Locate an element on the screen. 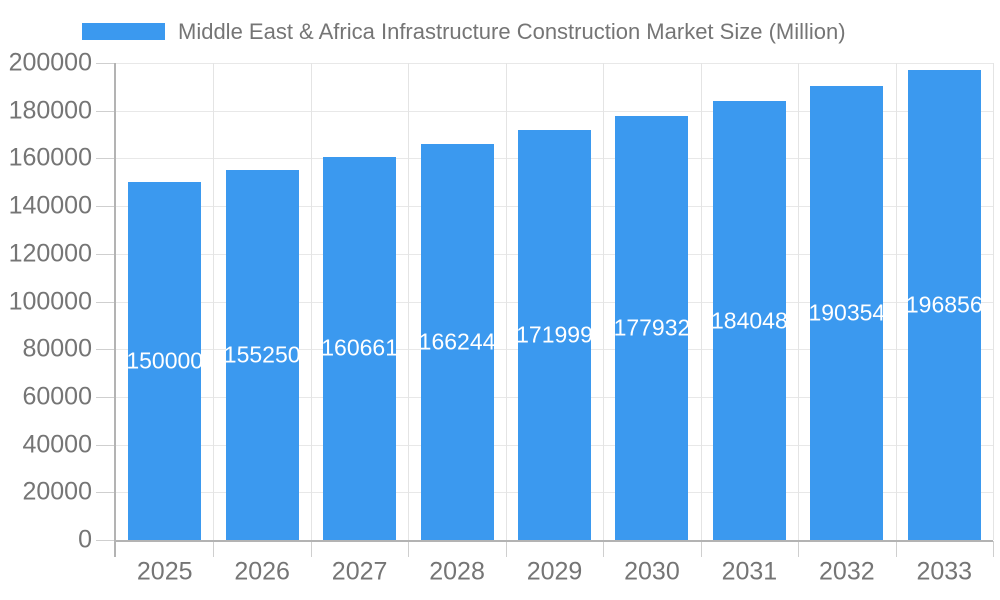 Image resolution: width=1000 pixels, height=600 pixels. y-axis-label: 200000 is located at coordinates (50, 62).